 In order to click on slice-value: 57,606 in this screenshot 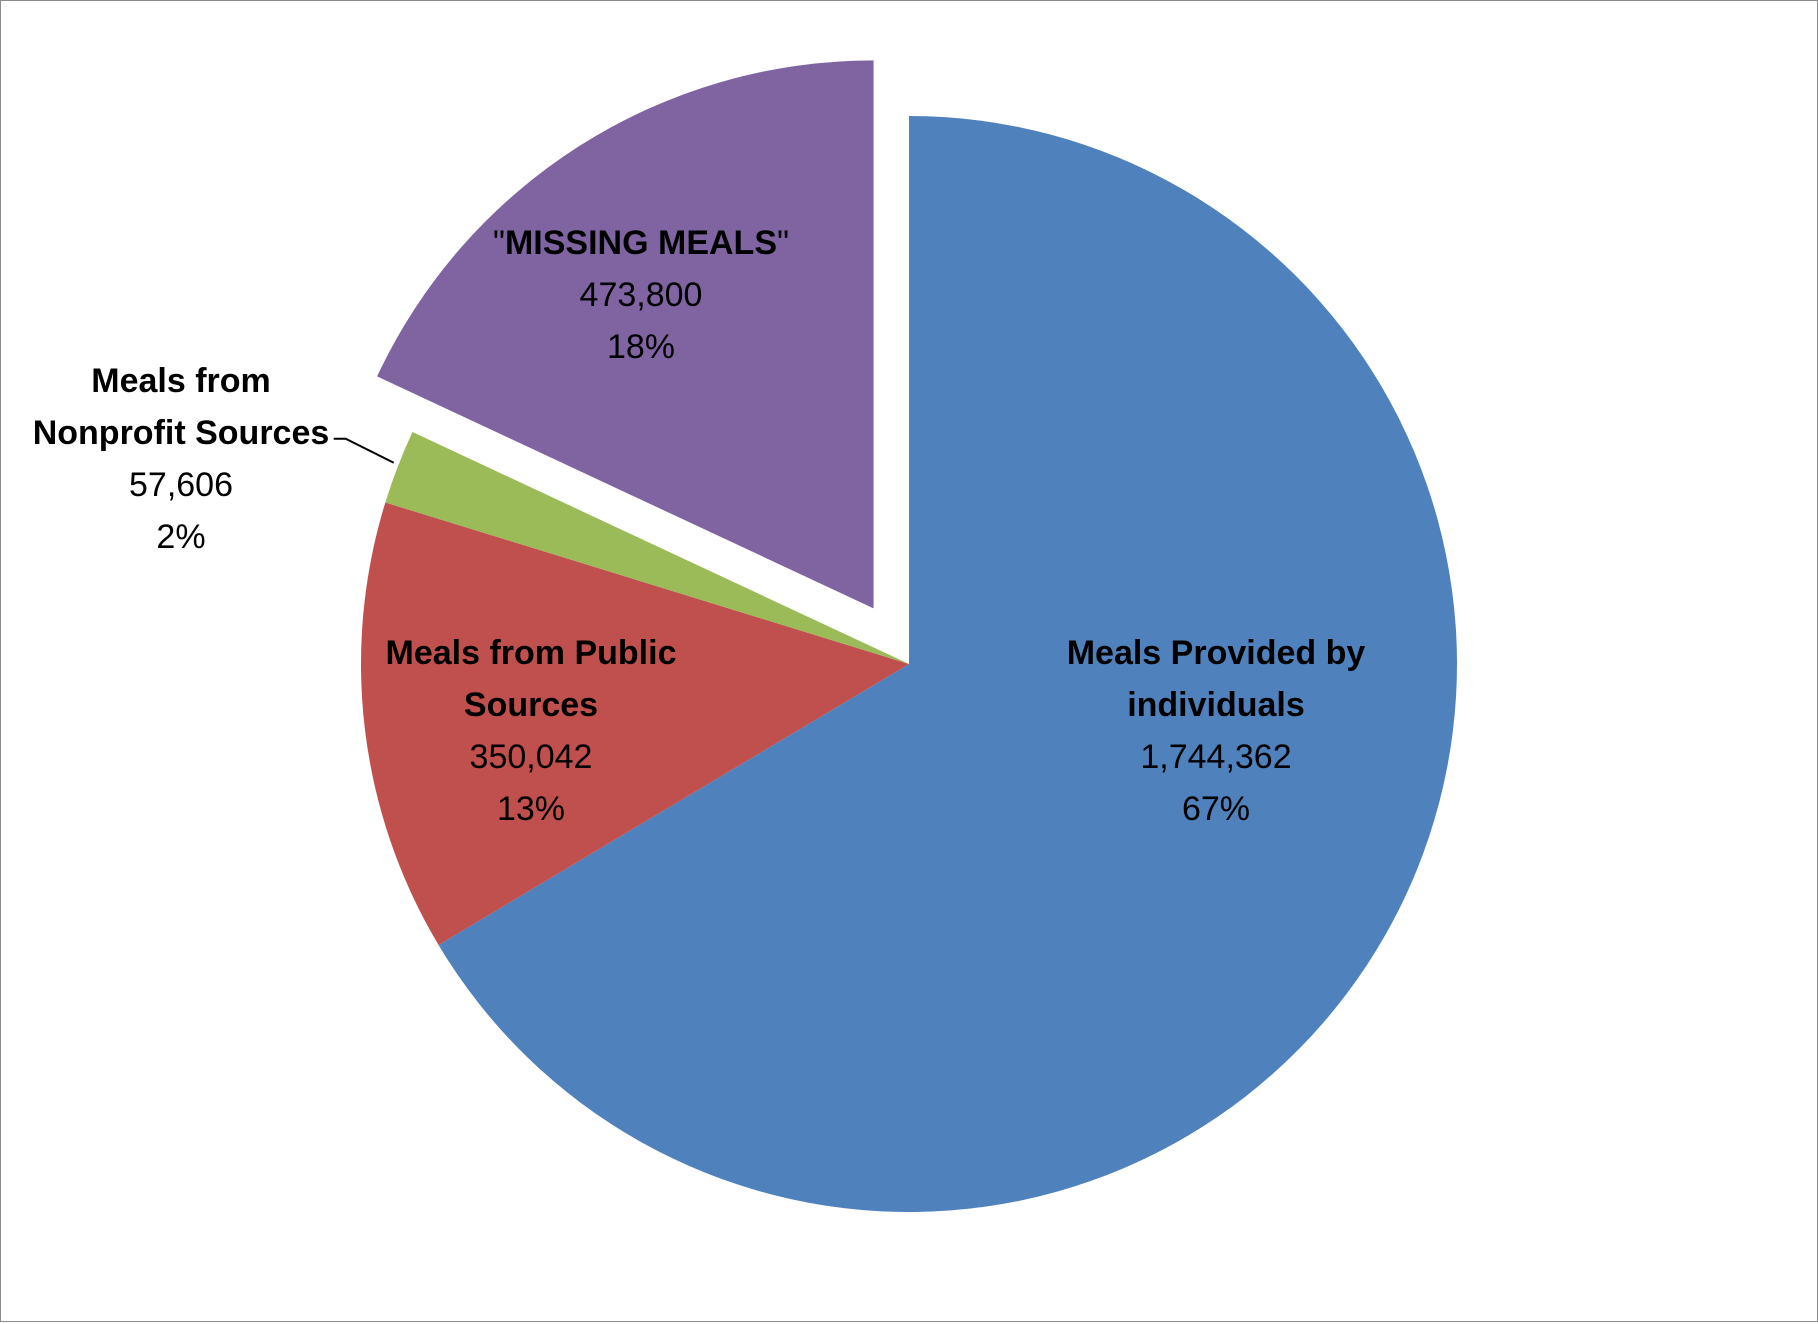, I will do `click(181, 485)`.